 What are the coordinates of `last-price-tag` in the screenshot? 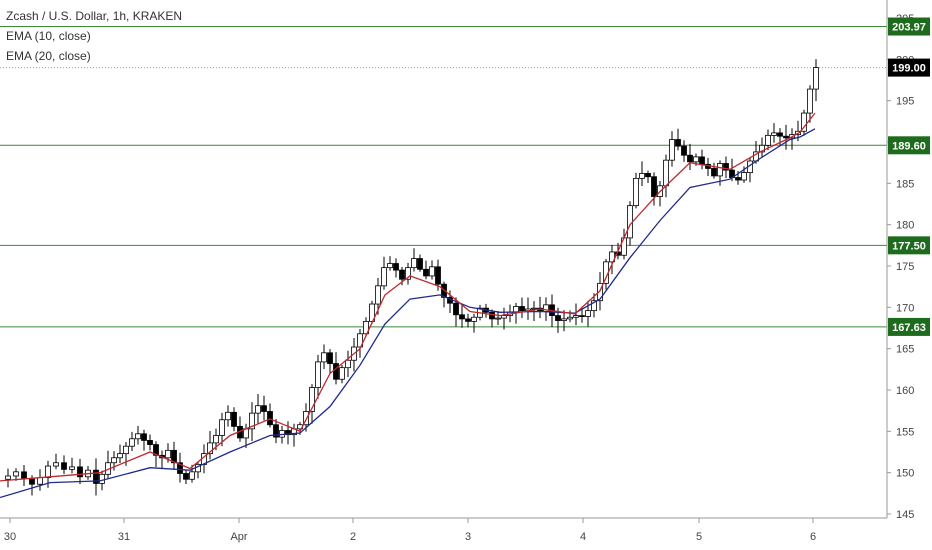 It's located at (909, 67).